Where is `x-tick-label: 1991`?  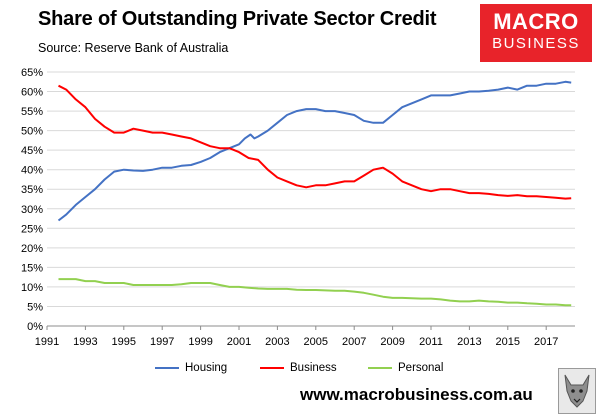
x-tick-label: 1991 is located at coordinates (47, 342).